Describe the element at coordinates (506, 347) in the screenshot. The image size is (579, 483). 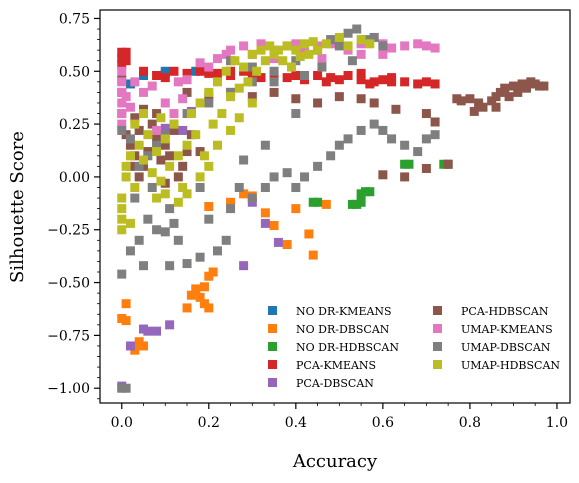
I see `legend-entry: UMAP-DBSCAN` at that location.